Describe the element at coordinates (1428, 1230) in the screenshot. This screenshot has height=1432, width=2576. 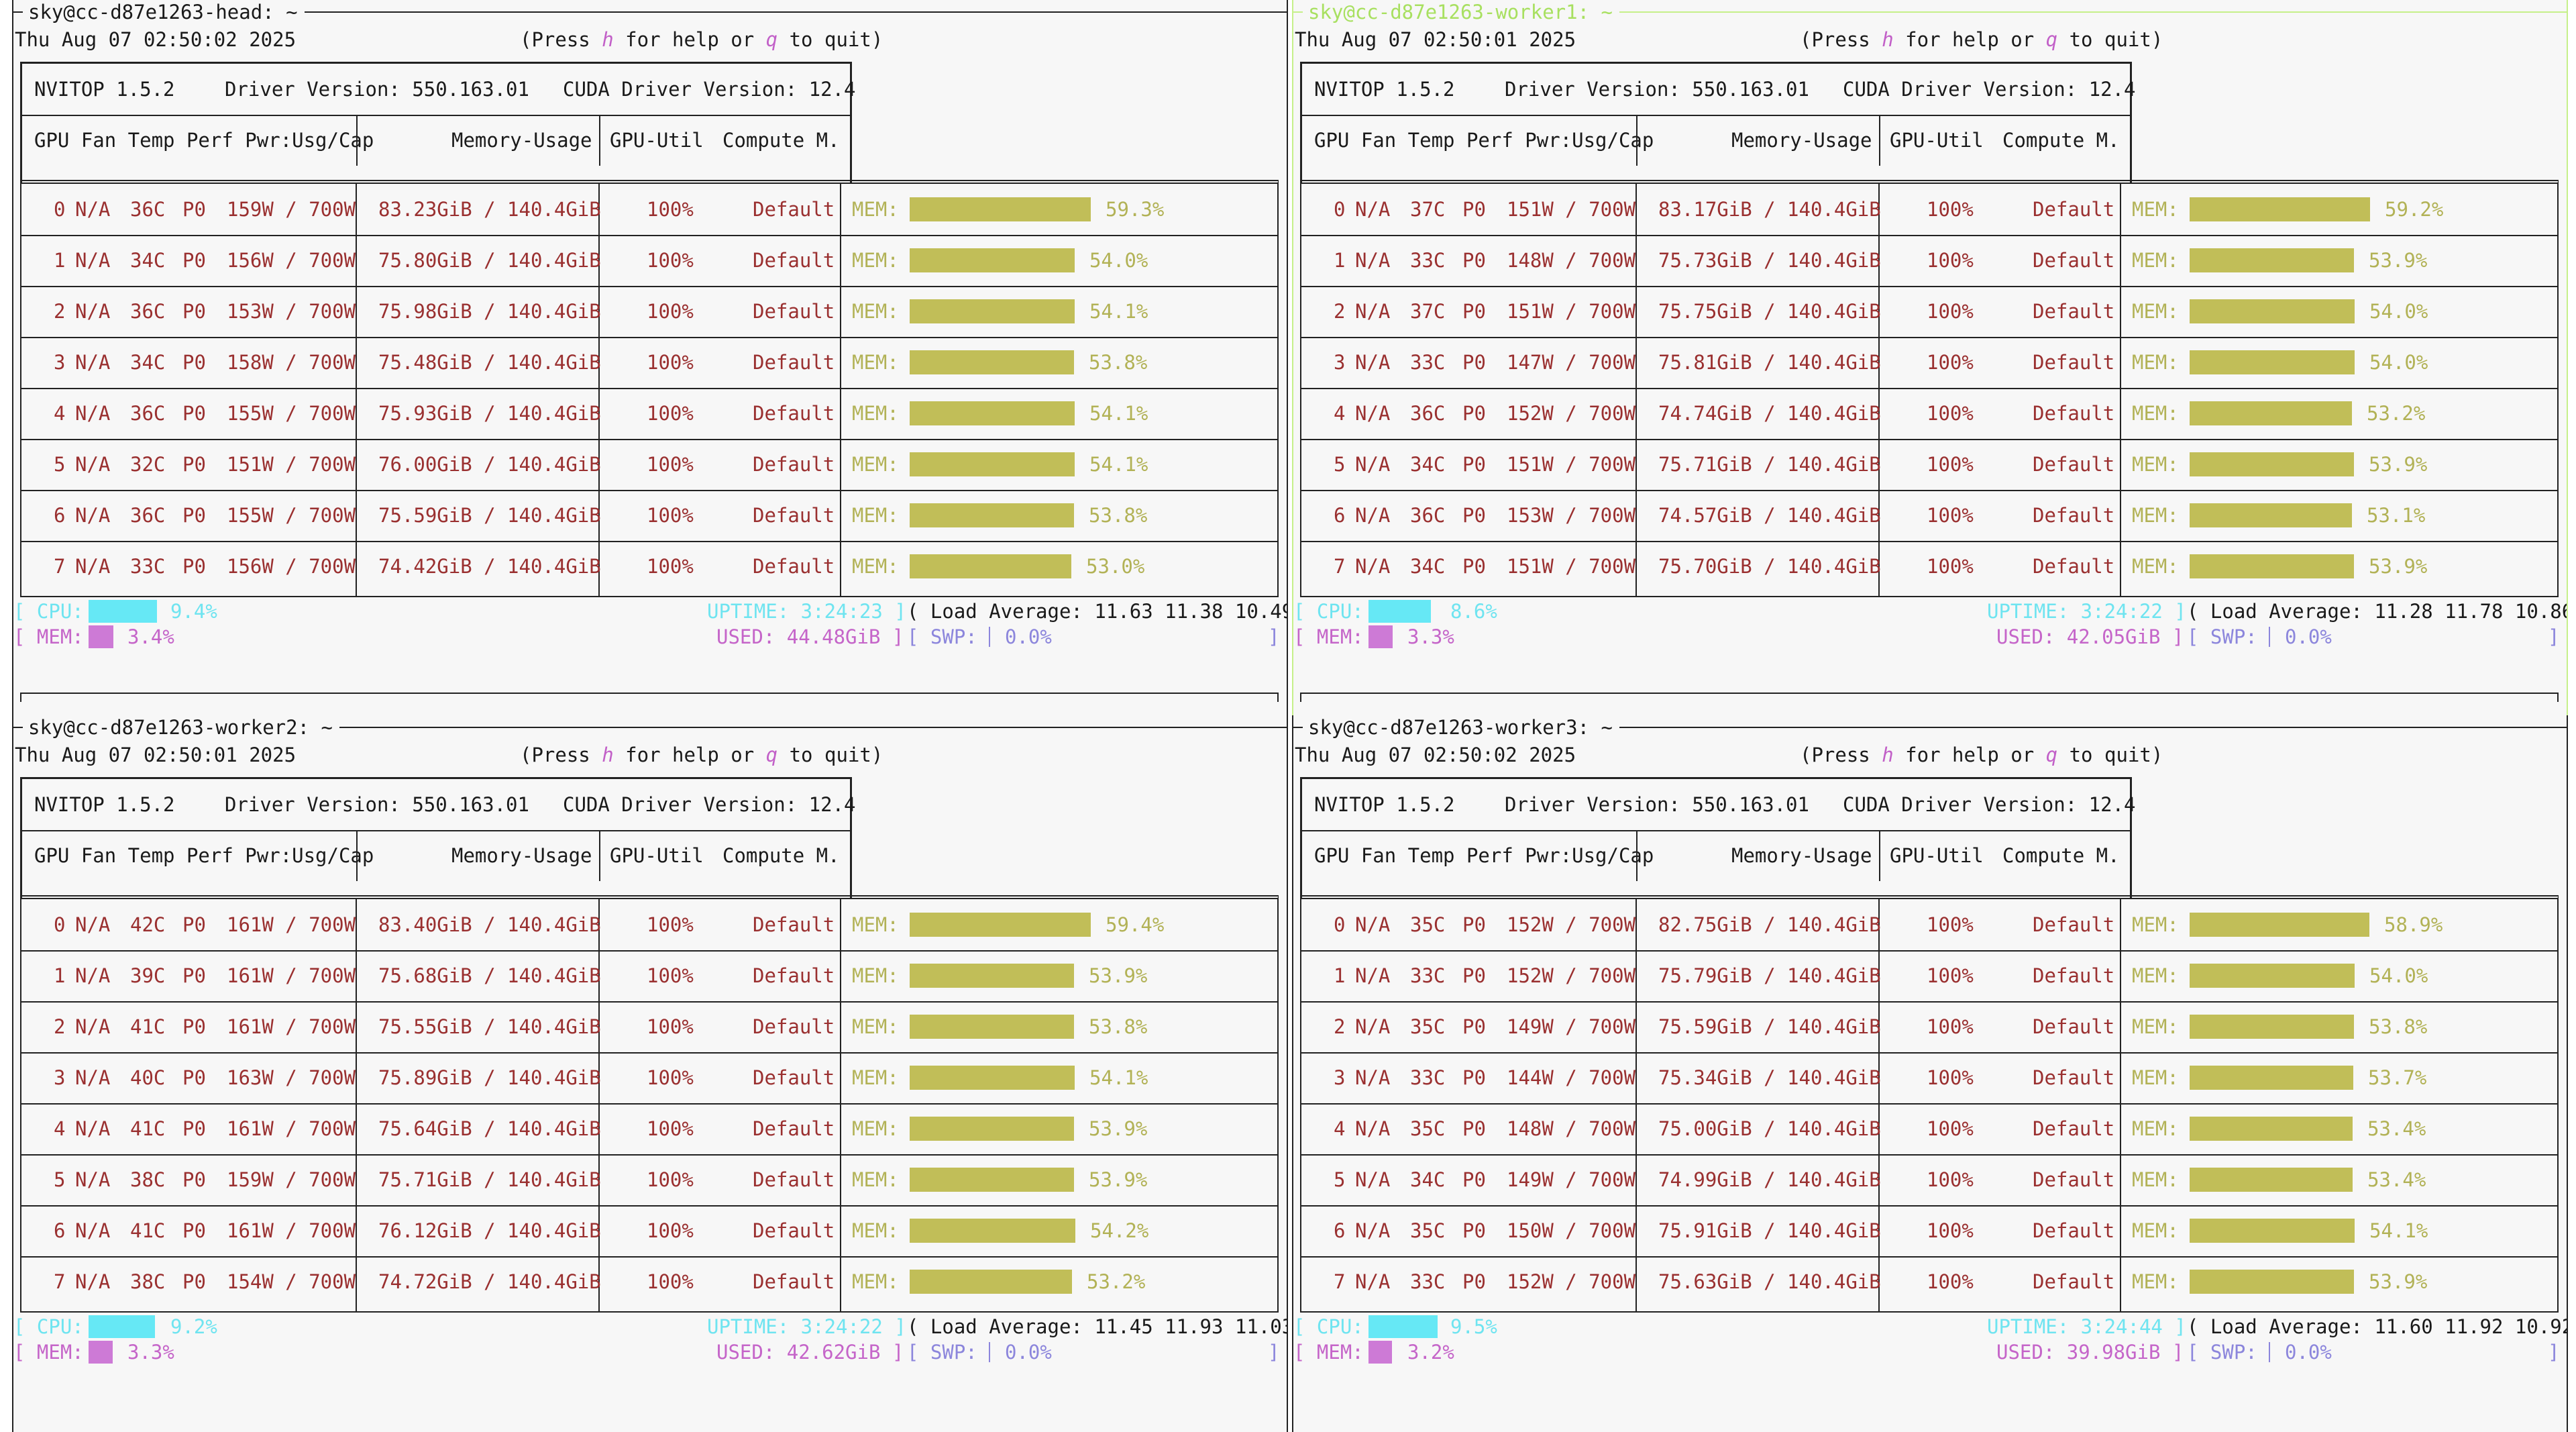
I see `gpu-temp: 35C` at that location.